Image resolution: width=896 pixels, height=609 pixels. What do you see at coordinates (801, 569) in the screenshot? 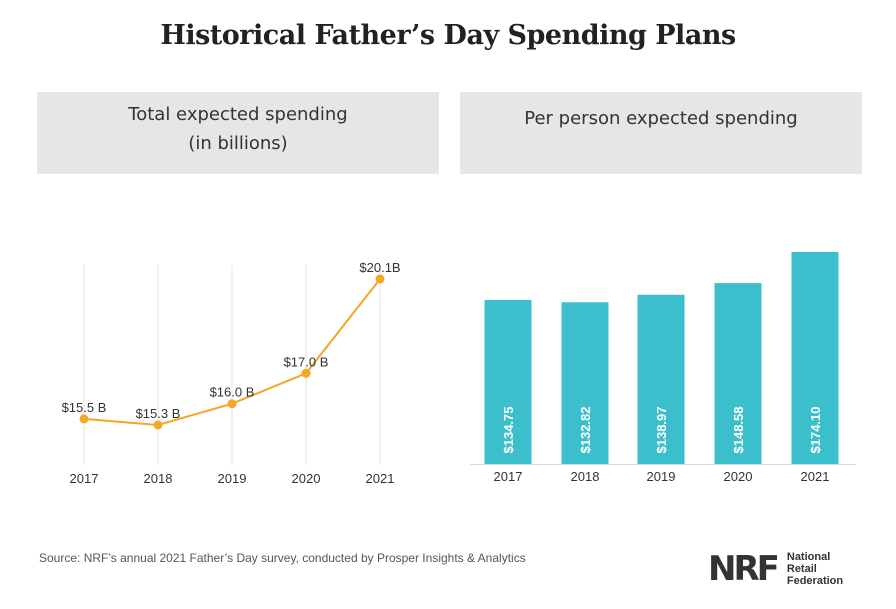
I see `logo-line-retail: Retail` at bounding box center [801, 569].